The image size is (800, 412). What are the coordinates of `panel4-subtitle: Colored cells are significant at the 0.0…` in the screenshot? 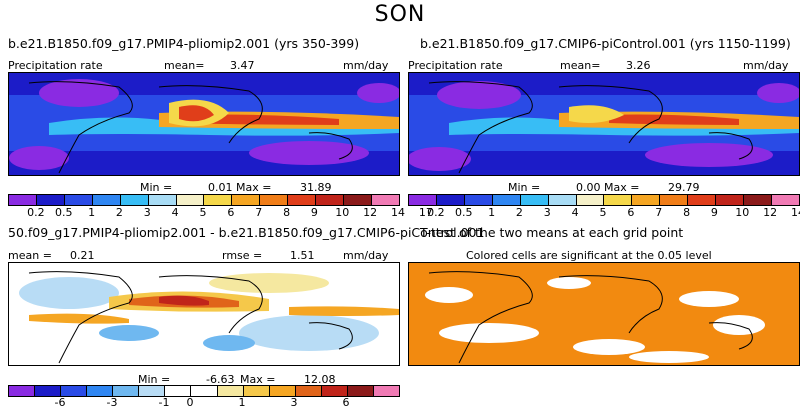 It's located at (589, 255).